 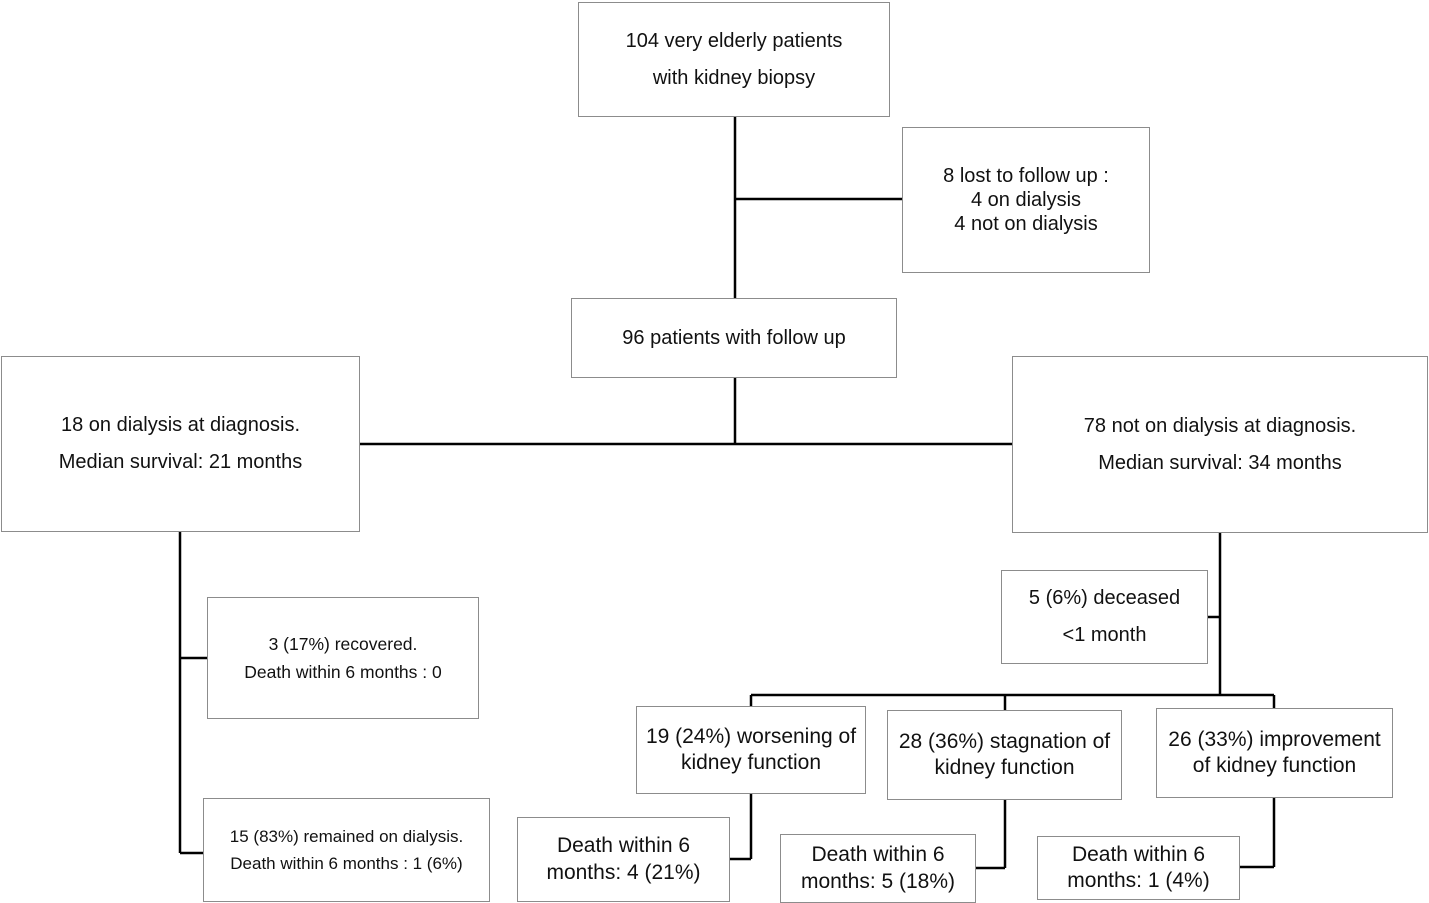 I want to click on deceased-node: 5 (6%) deceased <1 month, so click(x=1104, y=617).